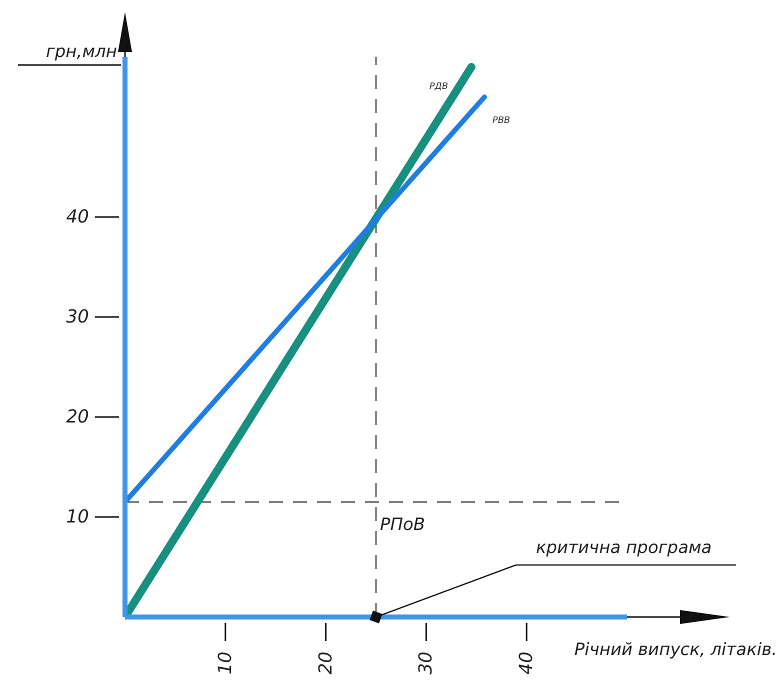 Image resolution: width=783 pixels, height=685 pixels. Describe the element at coordinates (225, 663) in the screenshot. I see `x-tick-label: 10` at that location.